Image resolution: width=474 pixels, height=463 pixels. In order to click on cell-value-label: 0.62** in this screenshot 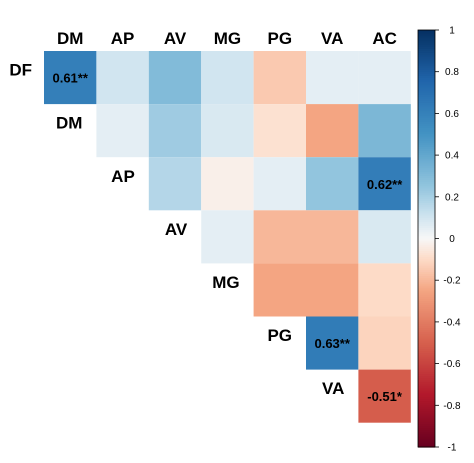, I will do `click(385, 184)`.